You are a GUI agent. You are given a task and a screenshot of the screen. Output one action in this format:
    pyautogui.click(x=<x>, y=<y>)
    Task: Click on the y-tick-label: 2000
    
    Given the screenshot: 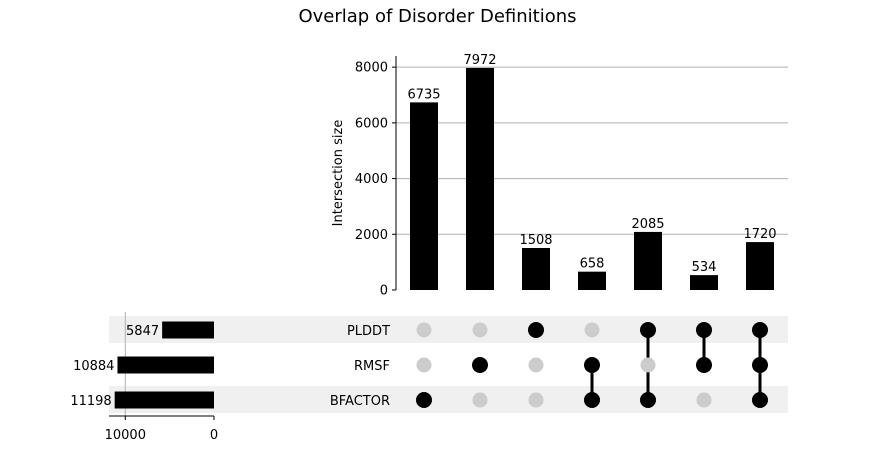 What is the action you would take?
    pyautogui.click(x=371, y=235)
    